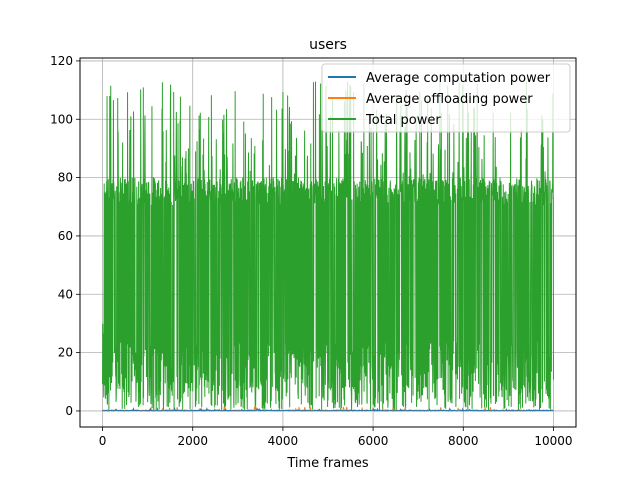  Describe the element at coordinates (65, 178) in the screenshot. I see `y-tick-label: 80` at that location.